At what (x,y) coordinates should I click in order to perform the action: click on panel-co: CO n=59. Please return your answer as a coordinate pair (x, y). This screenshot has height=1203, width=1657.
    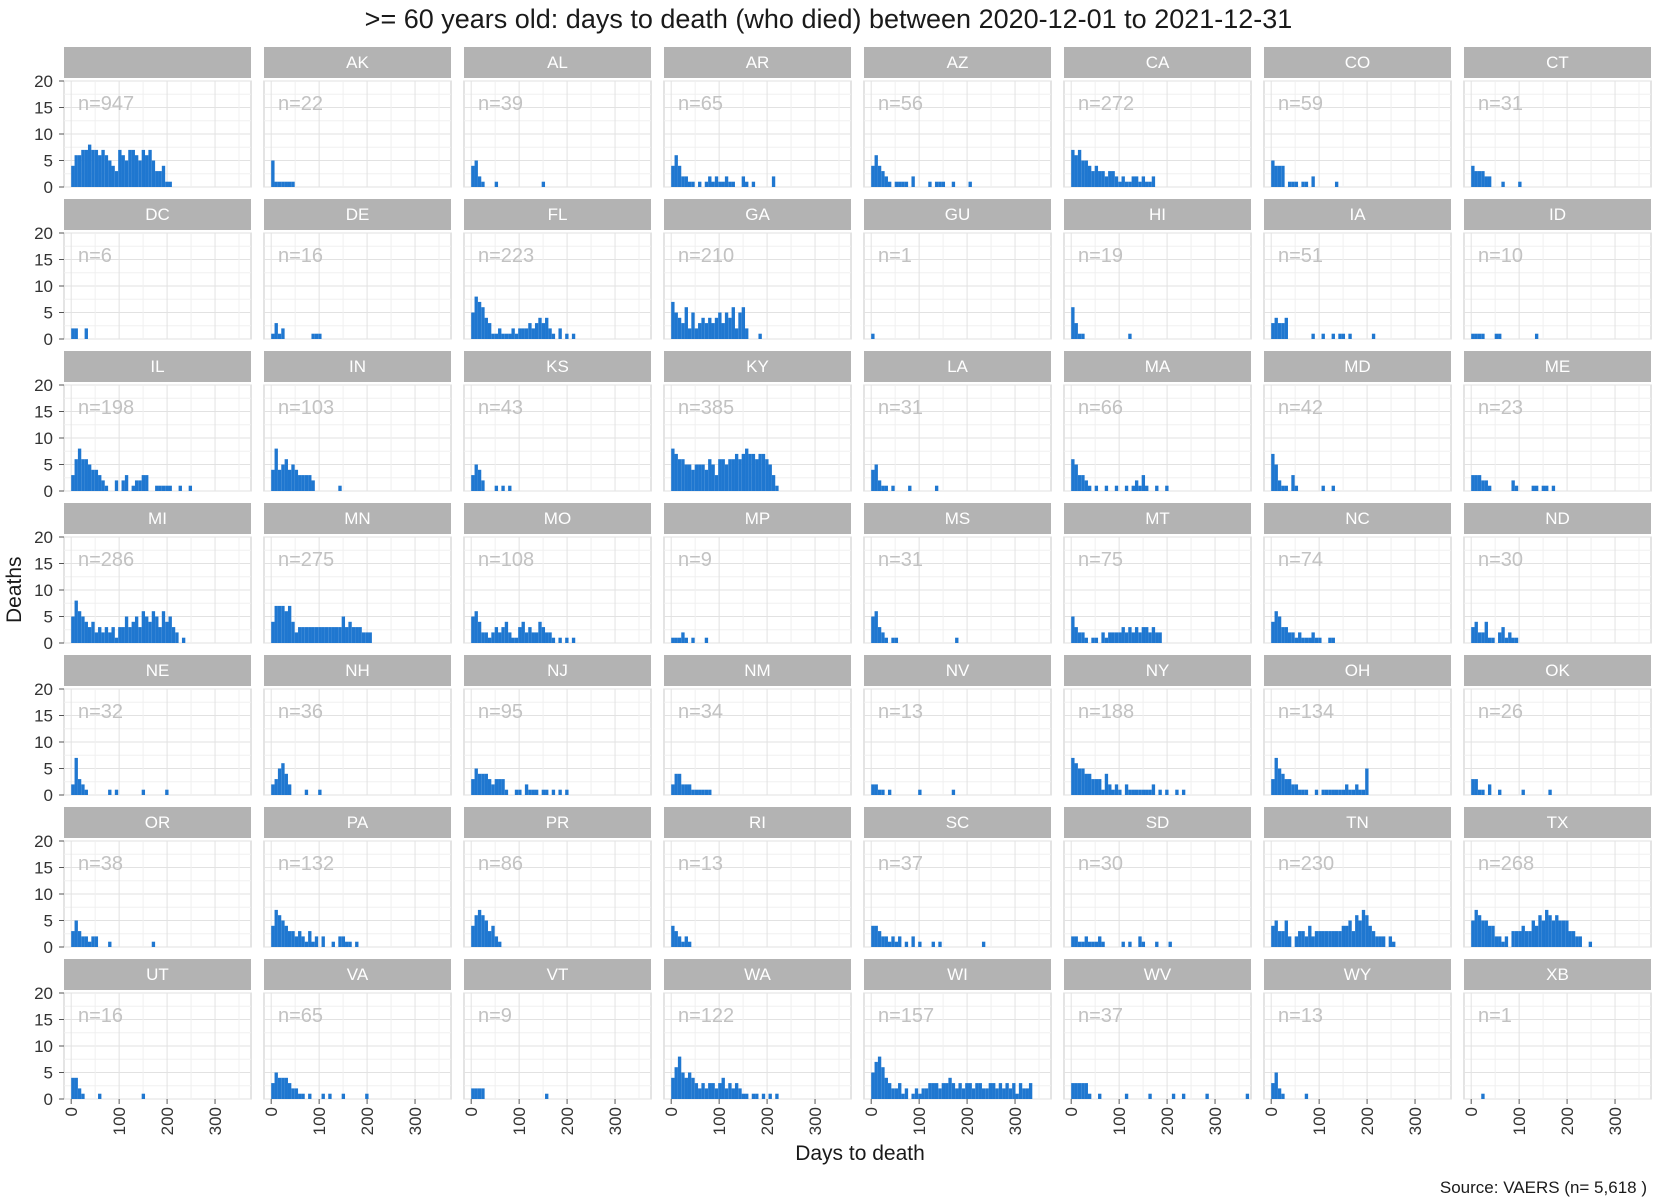
    Looking at the image, I should click on (1357, 117).